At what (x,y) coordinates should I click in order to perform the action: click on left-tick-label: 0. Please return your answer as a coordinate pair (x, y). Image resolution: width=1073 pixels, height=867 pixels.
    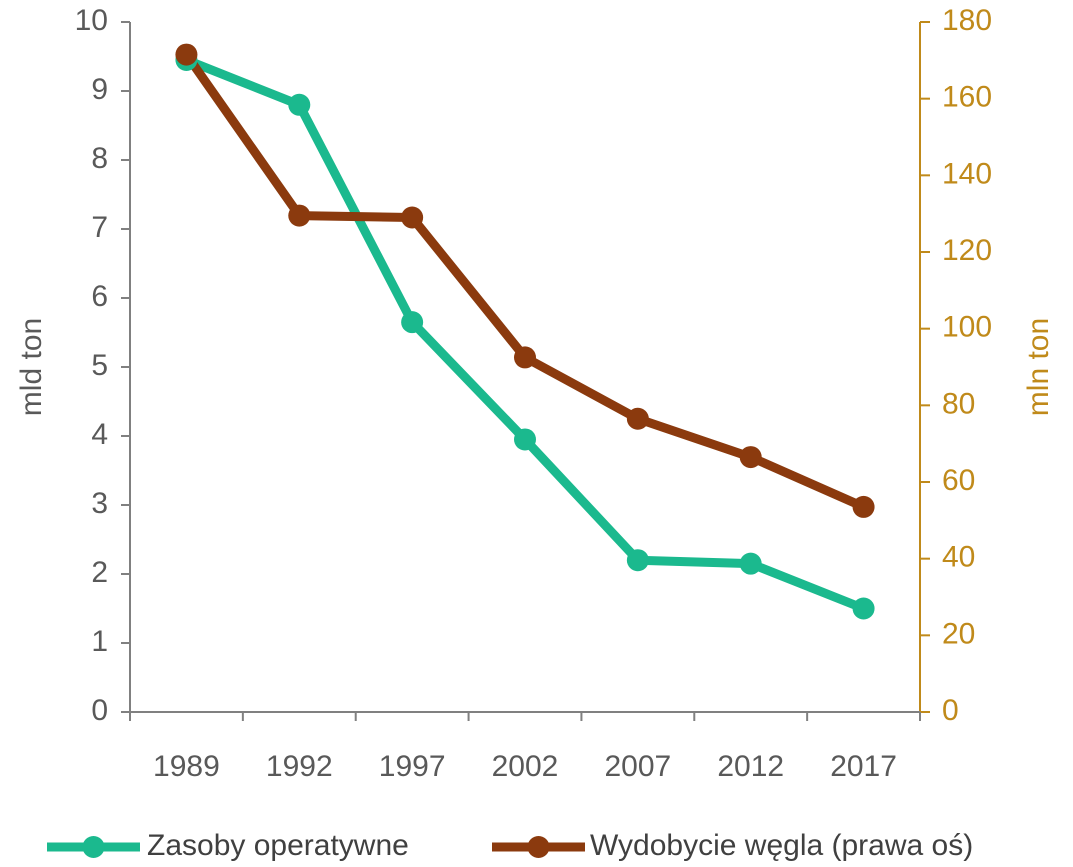
    Looking at the image, I should click on (99, 710).